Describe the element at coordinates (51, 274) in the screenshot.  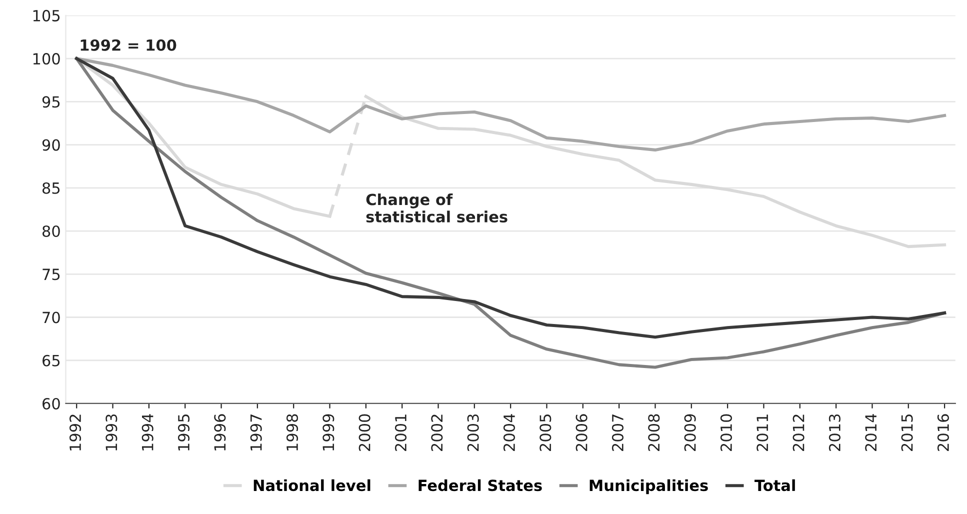
I see `y-tick-label: 75` at that location.